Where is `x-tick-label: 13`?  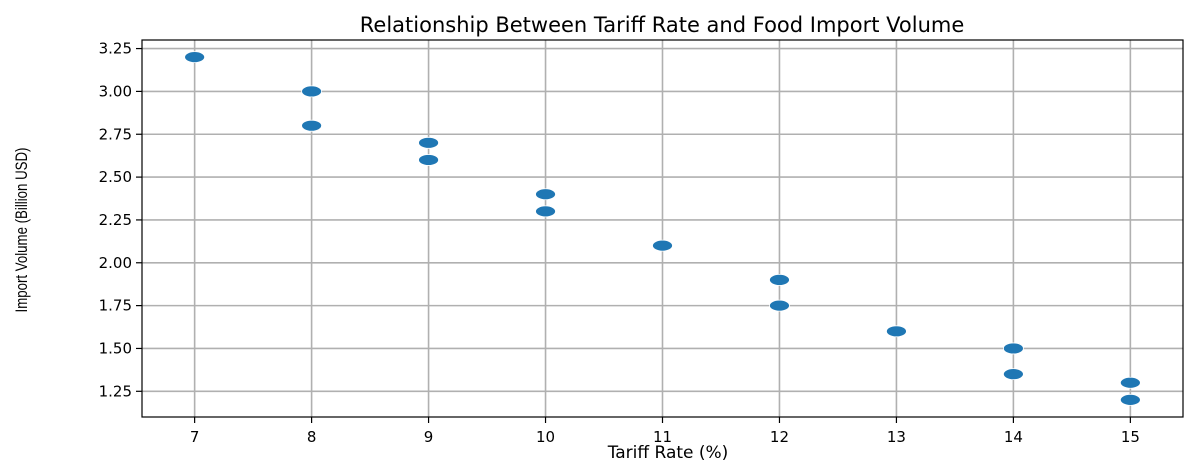
x-tick-label: 13 is located at coordinates (896, 437).